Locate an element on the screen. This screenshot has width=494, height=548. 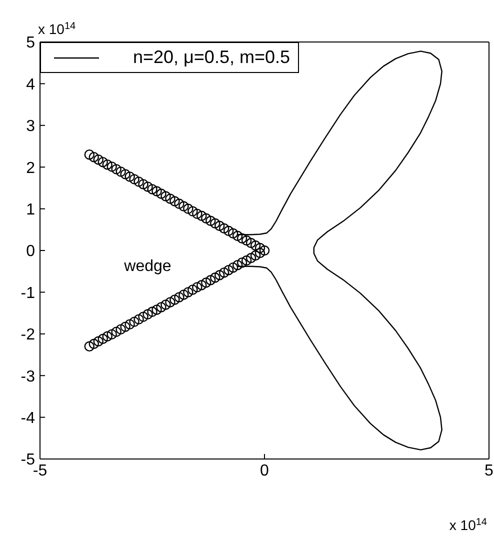
annotation: wedge is located at coordinates (147, 266).